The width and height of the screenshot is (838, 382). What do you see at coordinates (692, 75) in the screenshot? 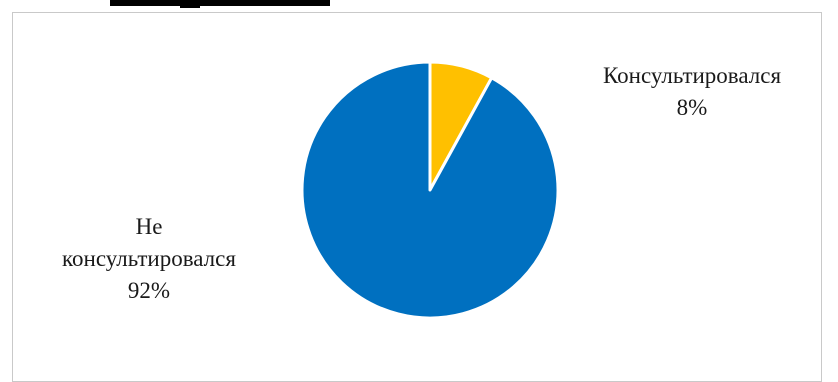
I see `slice-label-consulted-name: Консультировался` at bounding box center [692, 75].